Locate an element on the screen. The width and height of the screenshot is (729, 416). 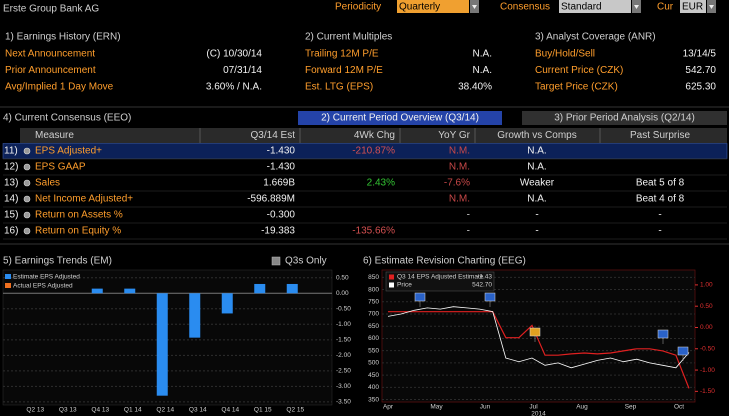
y-tick-label: -1.00 is located at coordinates (343, 324).